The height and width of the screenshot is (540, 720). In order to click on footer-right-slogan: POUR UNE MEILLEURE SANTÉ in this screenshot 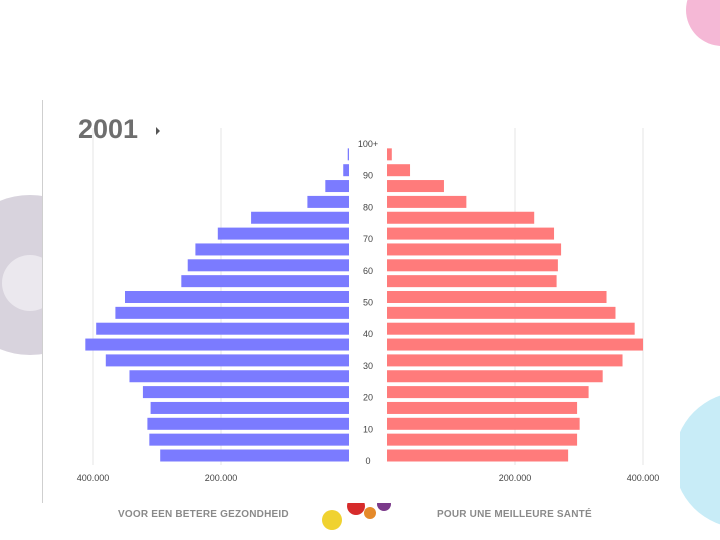, I will do `click(514, 514)`.